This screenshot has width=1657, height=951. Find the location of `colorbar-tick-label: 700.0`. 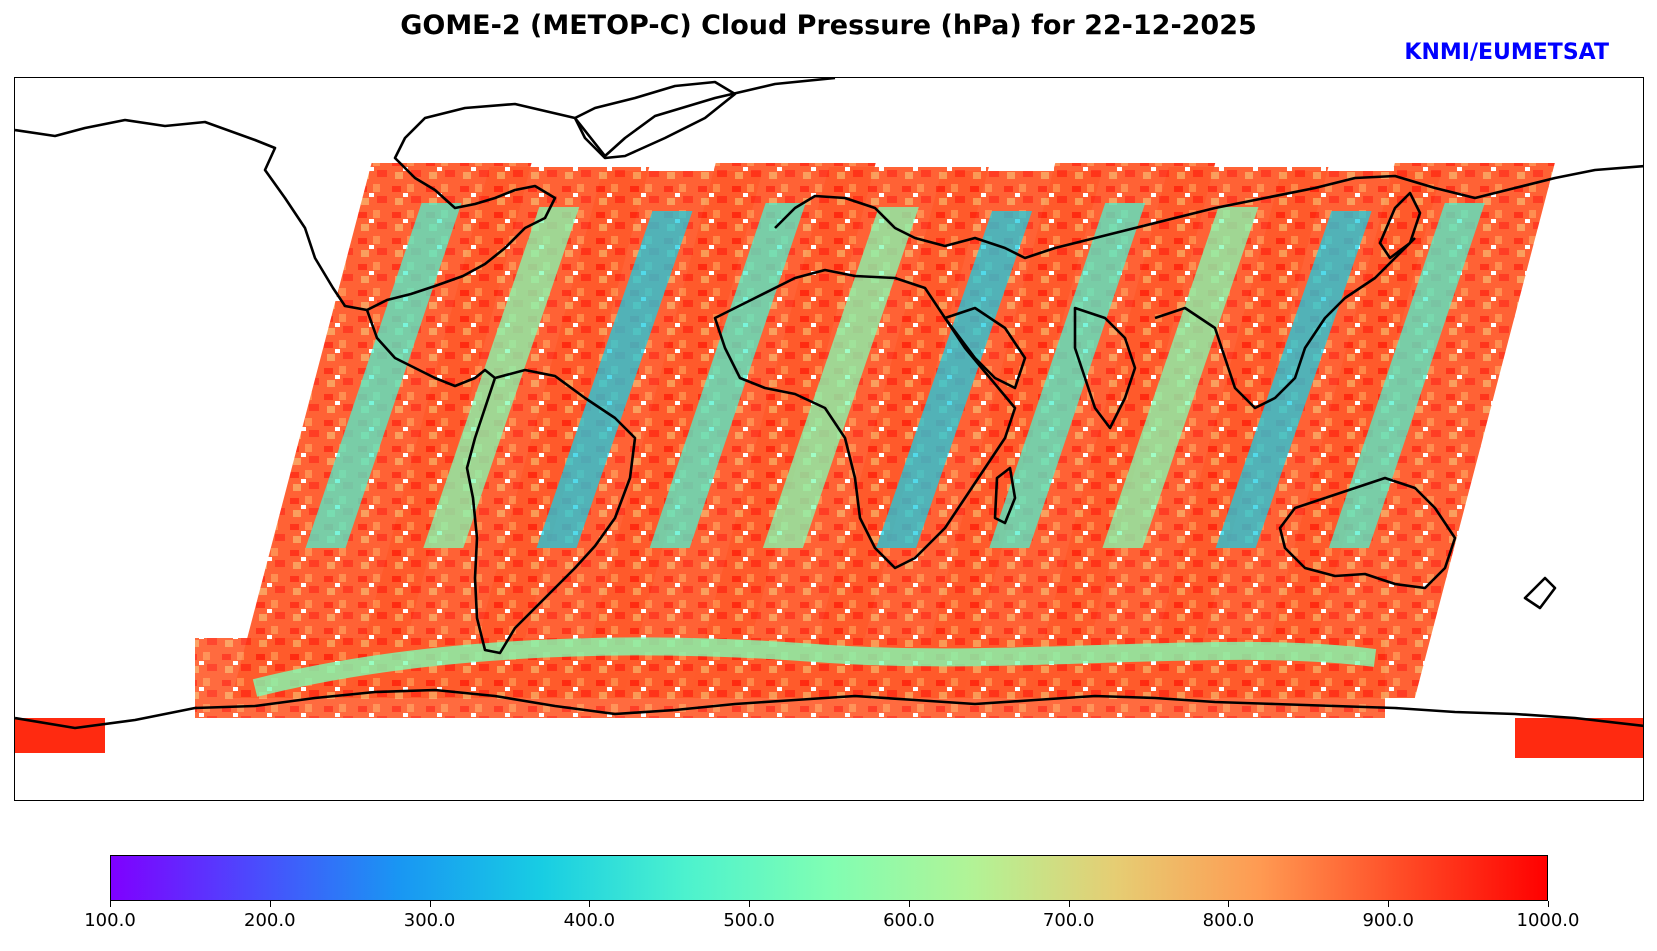

colorbar-tick-label: 700.0 is located at coordinates (1068, 920).